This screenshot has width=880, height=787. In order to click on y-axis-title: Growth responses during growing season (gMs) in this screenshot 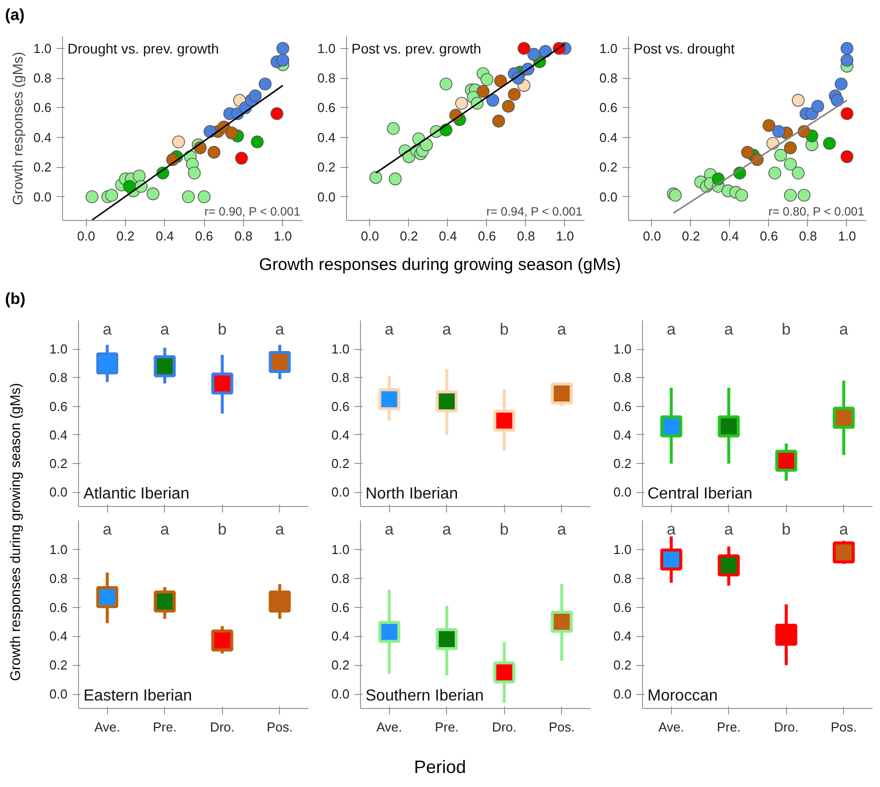, I will do `click(15, 532)`.